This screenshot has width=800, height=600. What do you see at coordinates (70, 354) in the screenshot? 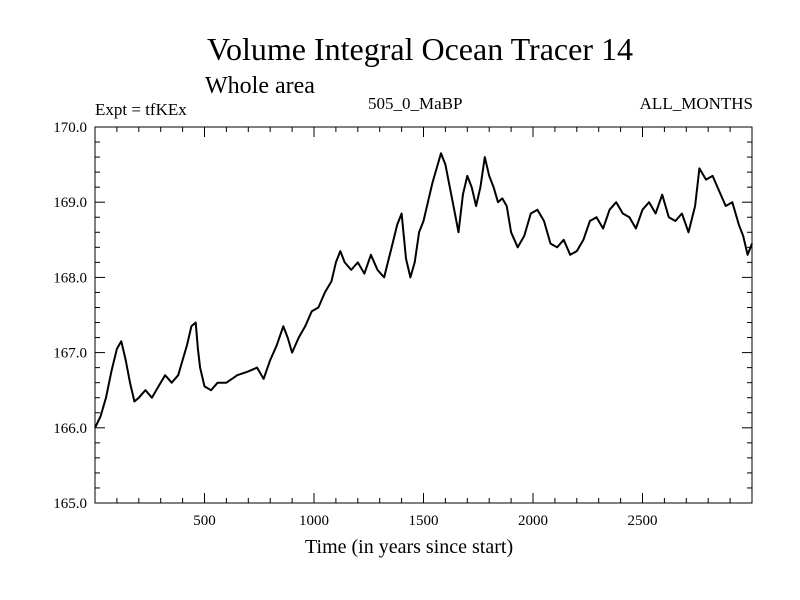
I see `y-tick-label: 167.0` at bounding box center [70, 354].